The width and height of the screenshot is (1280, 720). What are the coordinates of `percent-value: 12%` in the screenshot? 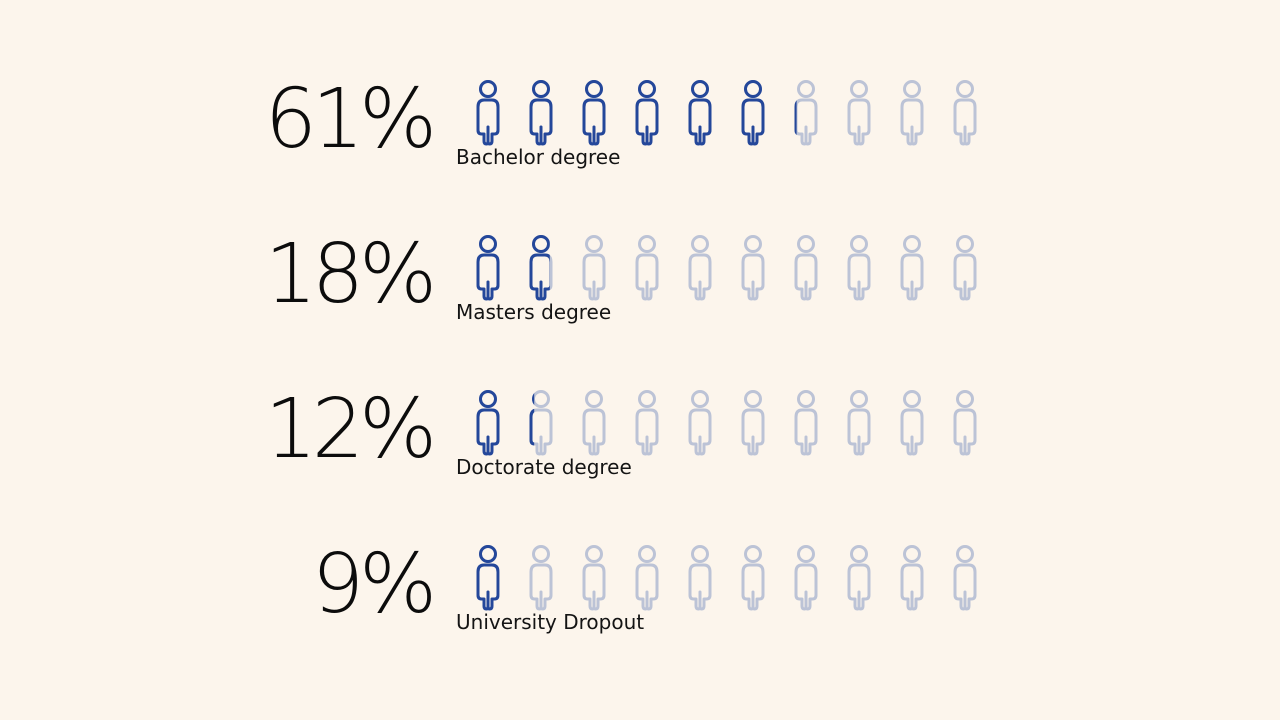 It's located at (350, 429).